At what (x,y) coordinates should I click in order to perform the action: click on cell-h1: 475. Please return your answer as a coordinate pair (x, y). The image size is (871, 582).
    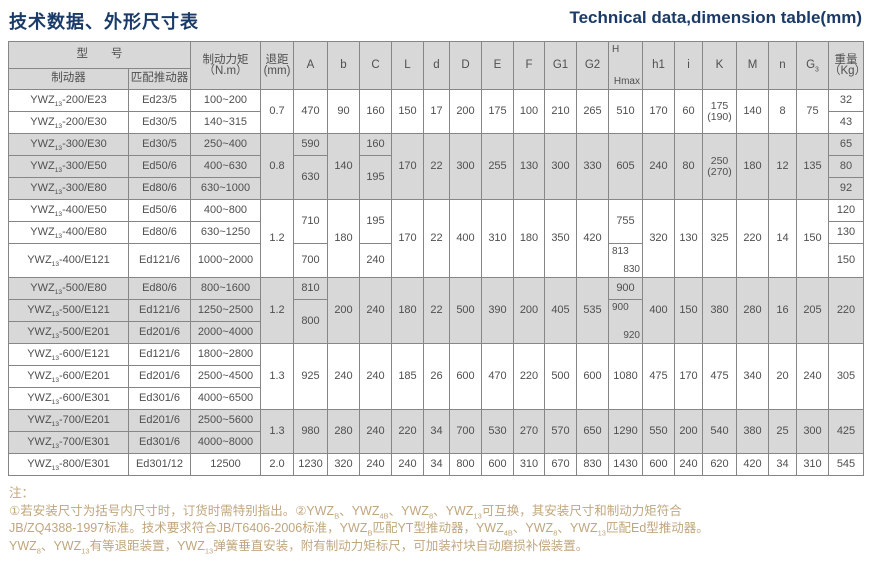
    Looking at the image, I should click on (658, 376).